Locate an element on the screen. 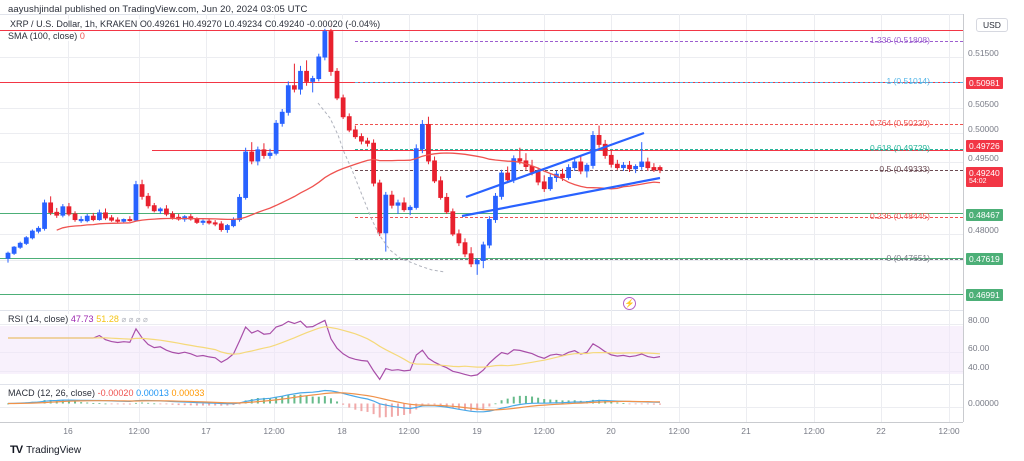  price-badge-4: 0.47619 is located at coordinates (984, 259).